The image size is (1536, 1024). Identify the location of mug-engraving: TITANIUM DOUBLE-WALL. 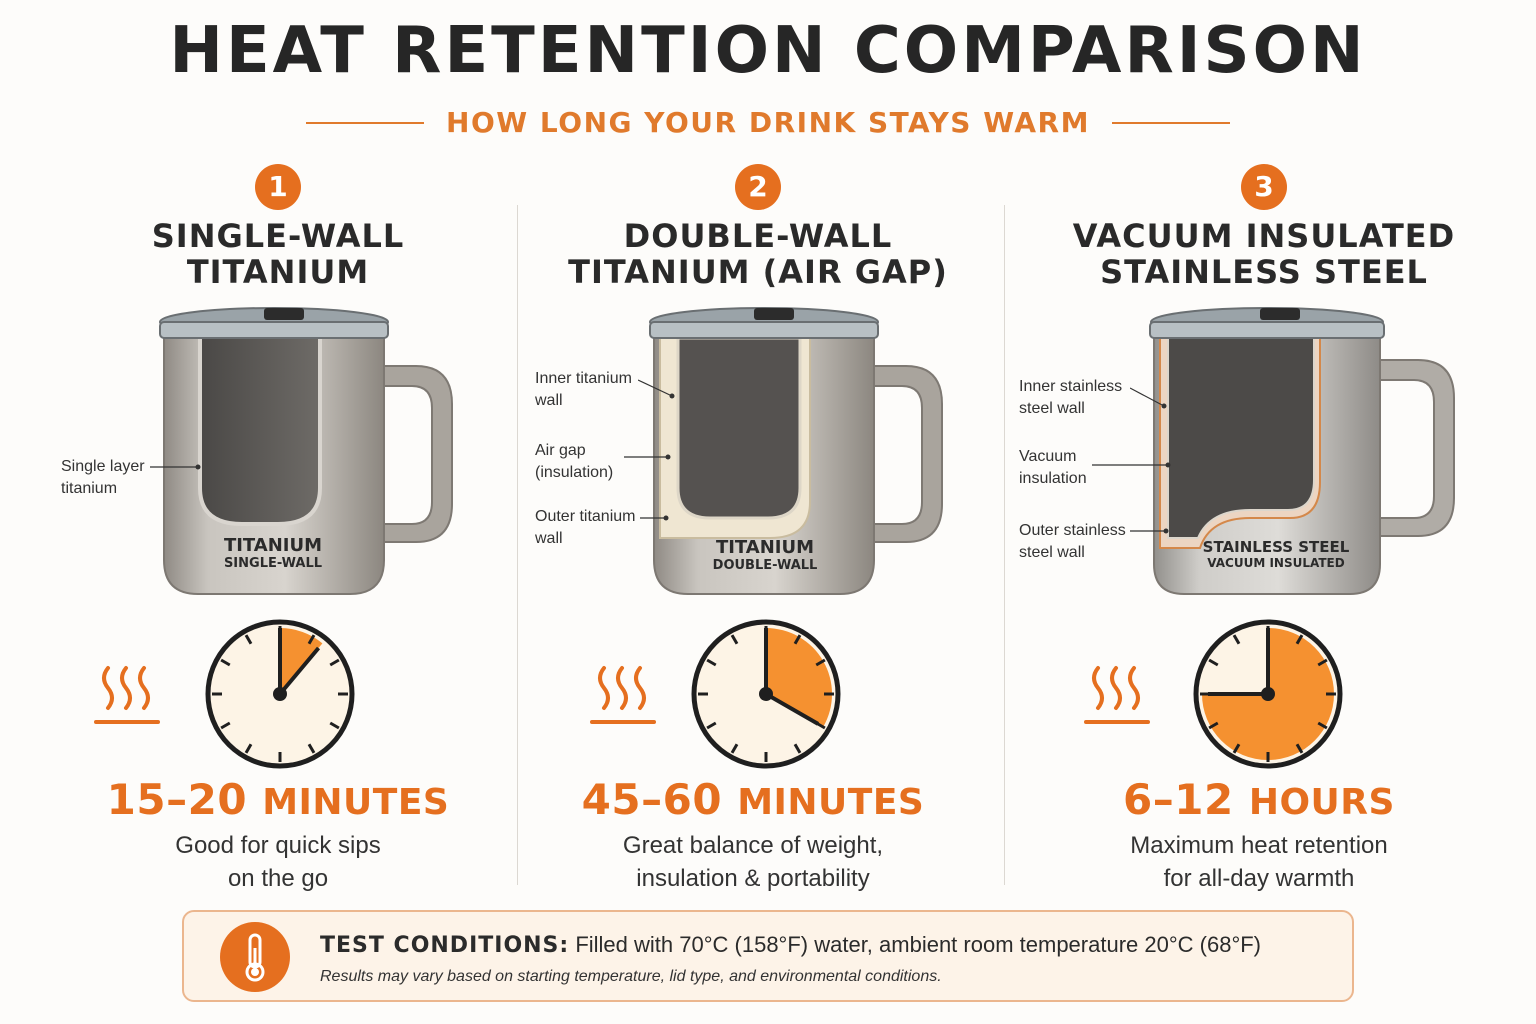
(765, 555).